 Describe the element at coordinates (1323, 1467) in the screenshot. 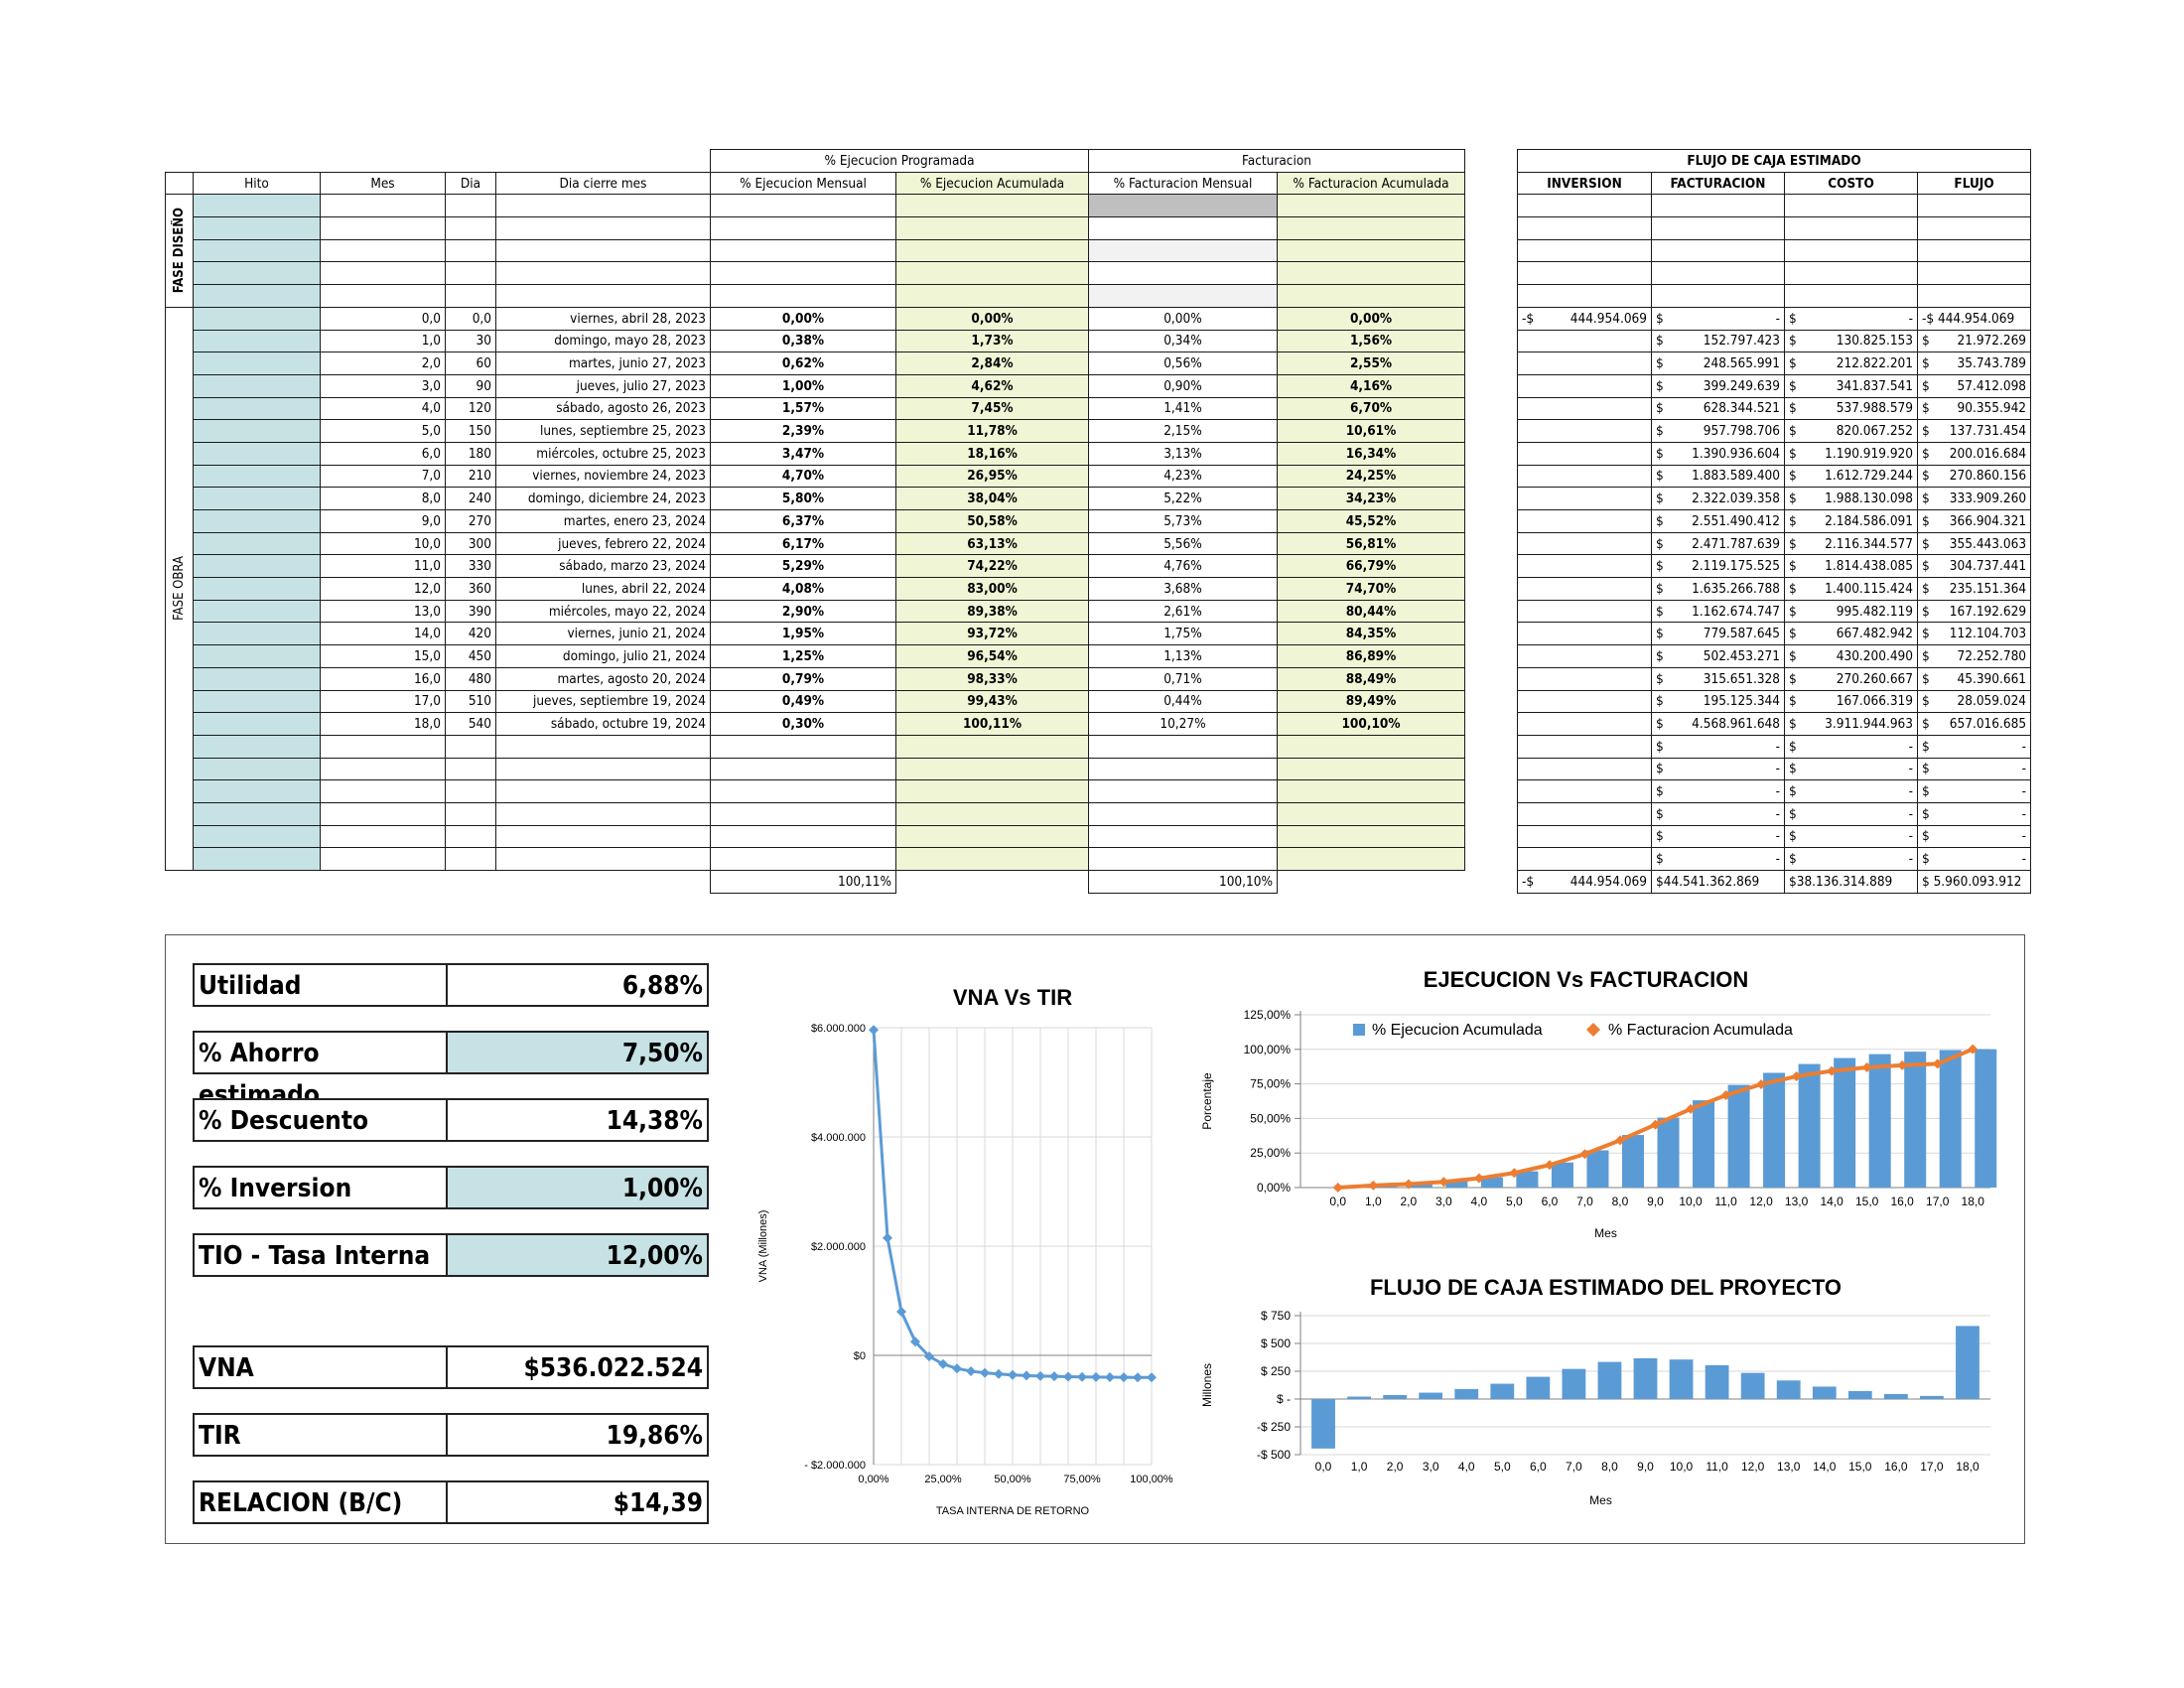

I see `x-tick-label: 0,0` at that location.